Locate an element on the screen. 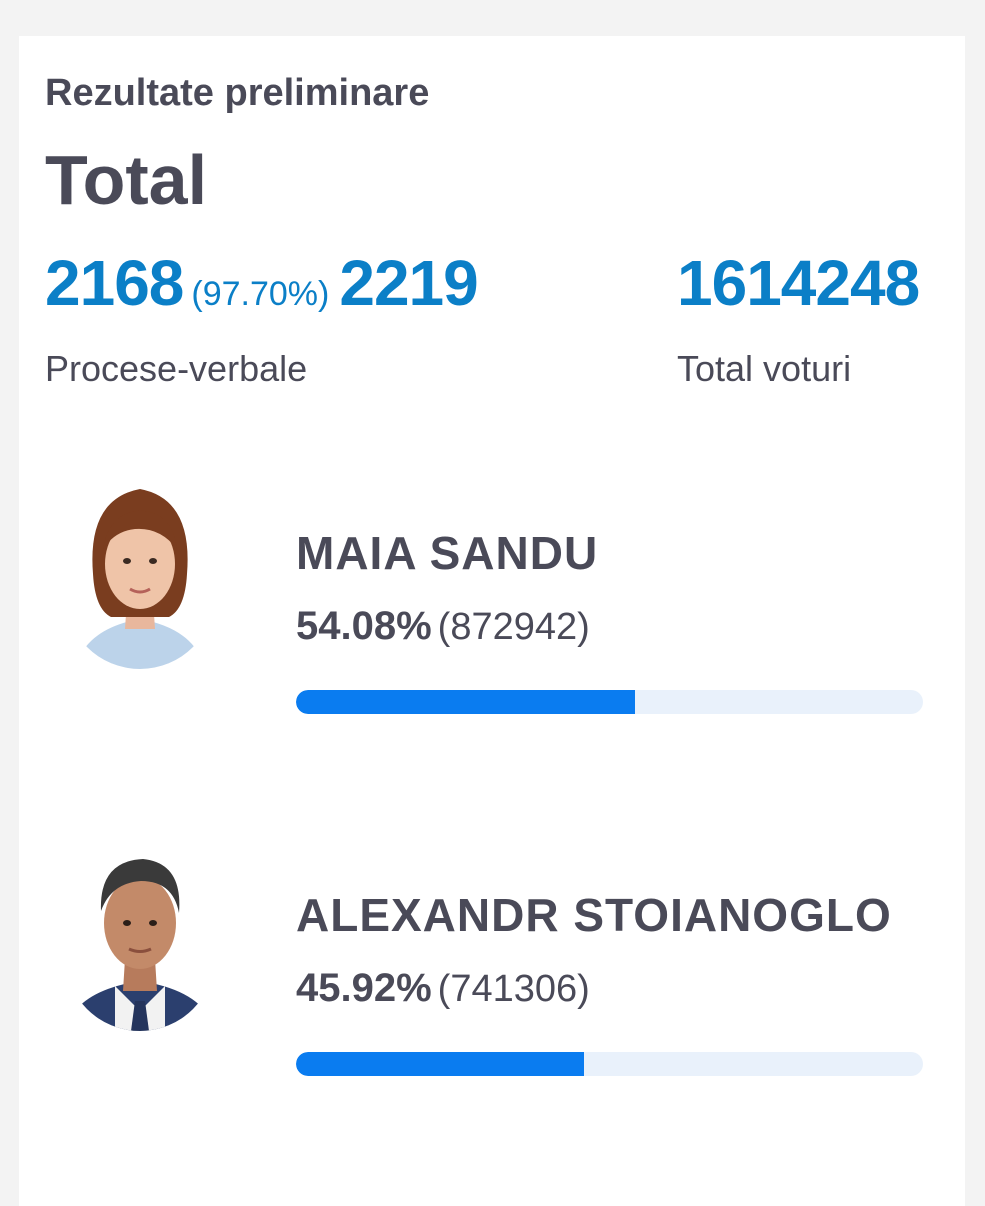  processed-percent: (97.70%) is located at coordinates (260, 294).